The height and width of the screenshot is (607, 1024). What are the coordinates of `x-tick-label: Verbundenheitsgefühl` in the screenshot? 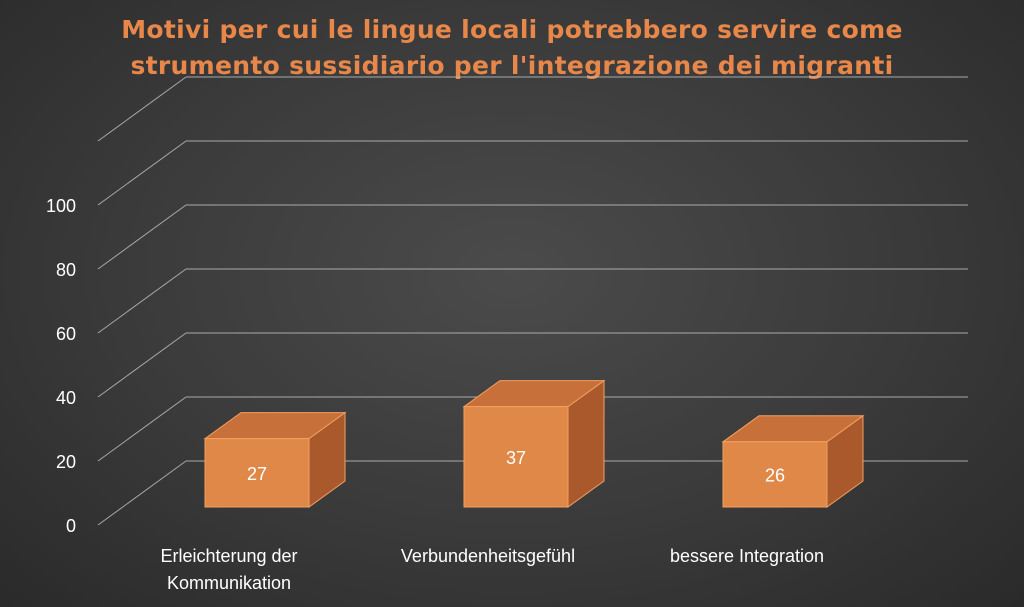 It's located at (488, 556).